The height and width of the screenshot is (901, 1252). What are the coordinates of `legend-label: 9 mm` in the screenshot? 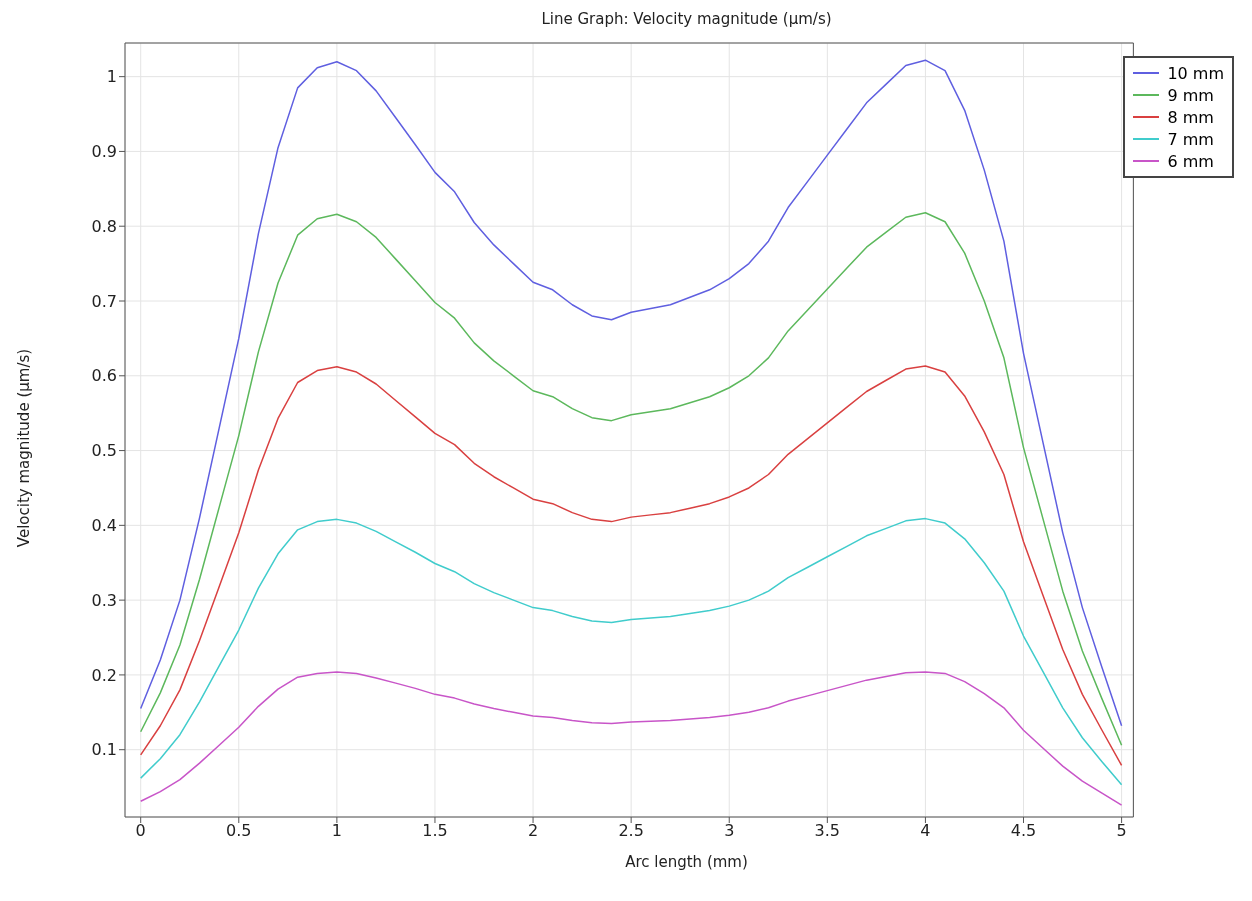 It's located at (1190, 95).